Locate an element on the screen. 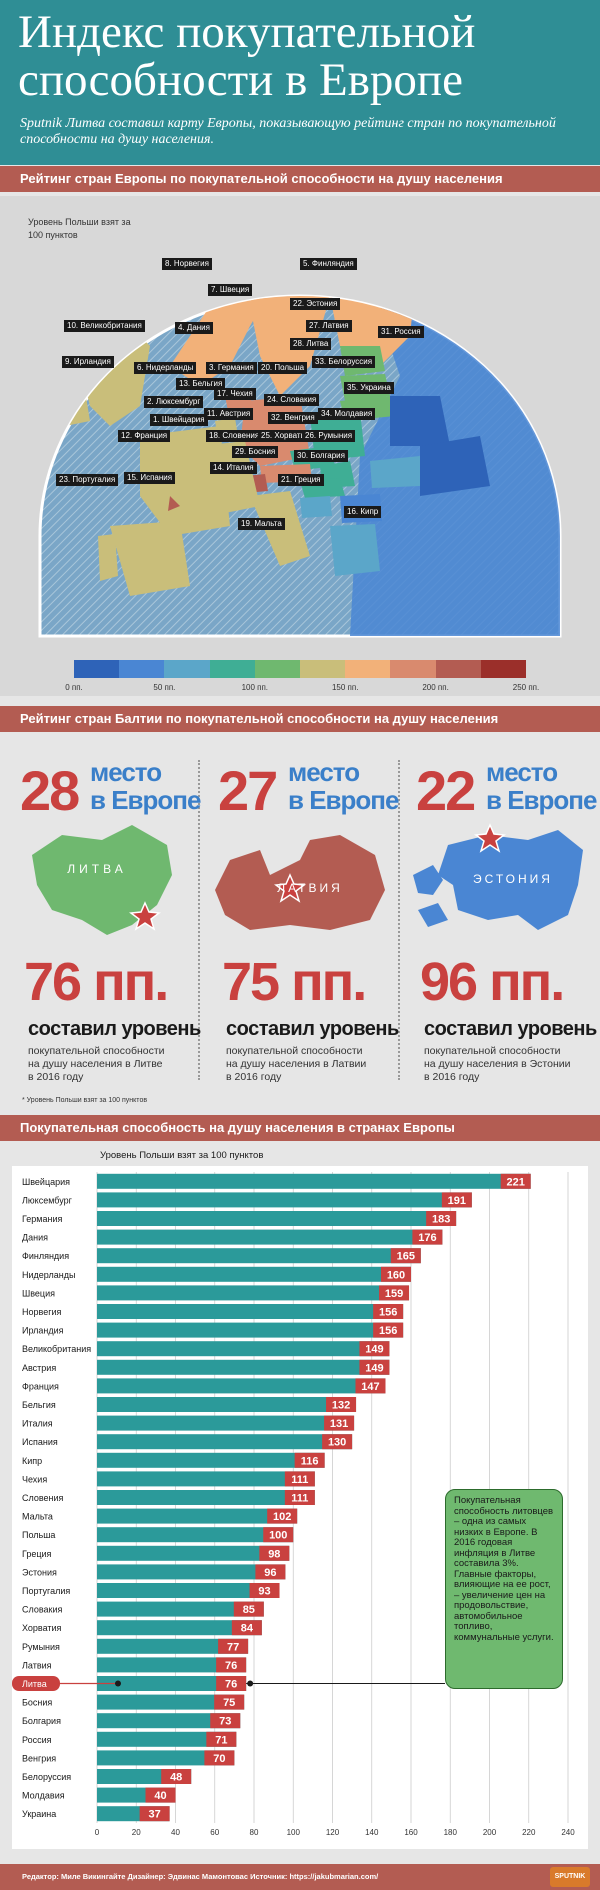  color-scale is located at coordinates (300, 669).